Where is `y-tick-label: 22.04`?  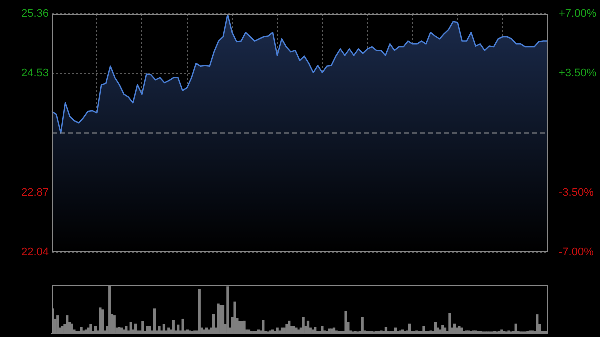 y-tick-label: 22.04 is located at coordinates (35, 252).